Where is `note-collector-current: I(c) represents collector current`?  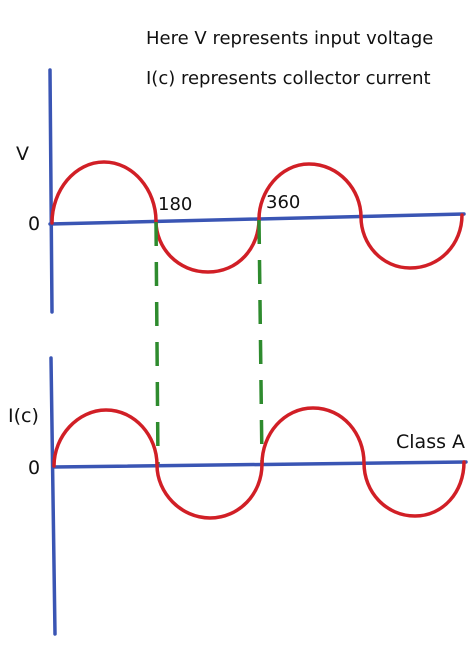
note-collector-current: I(c) represents collector current is located at coordinates (288, 78).